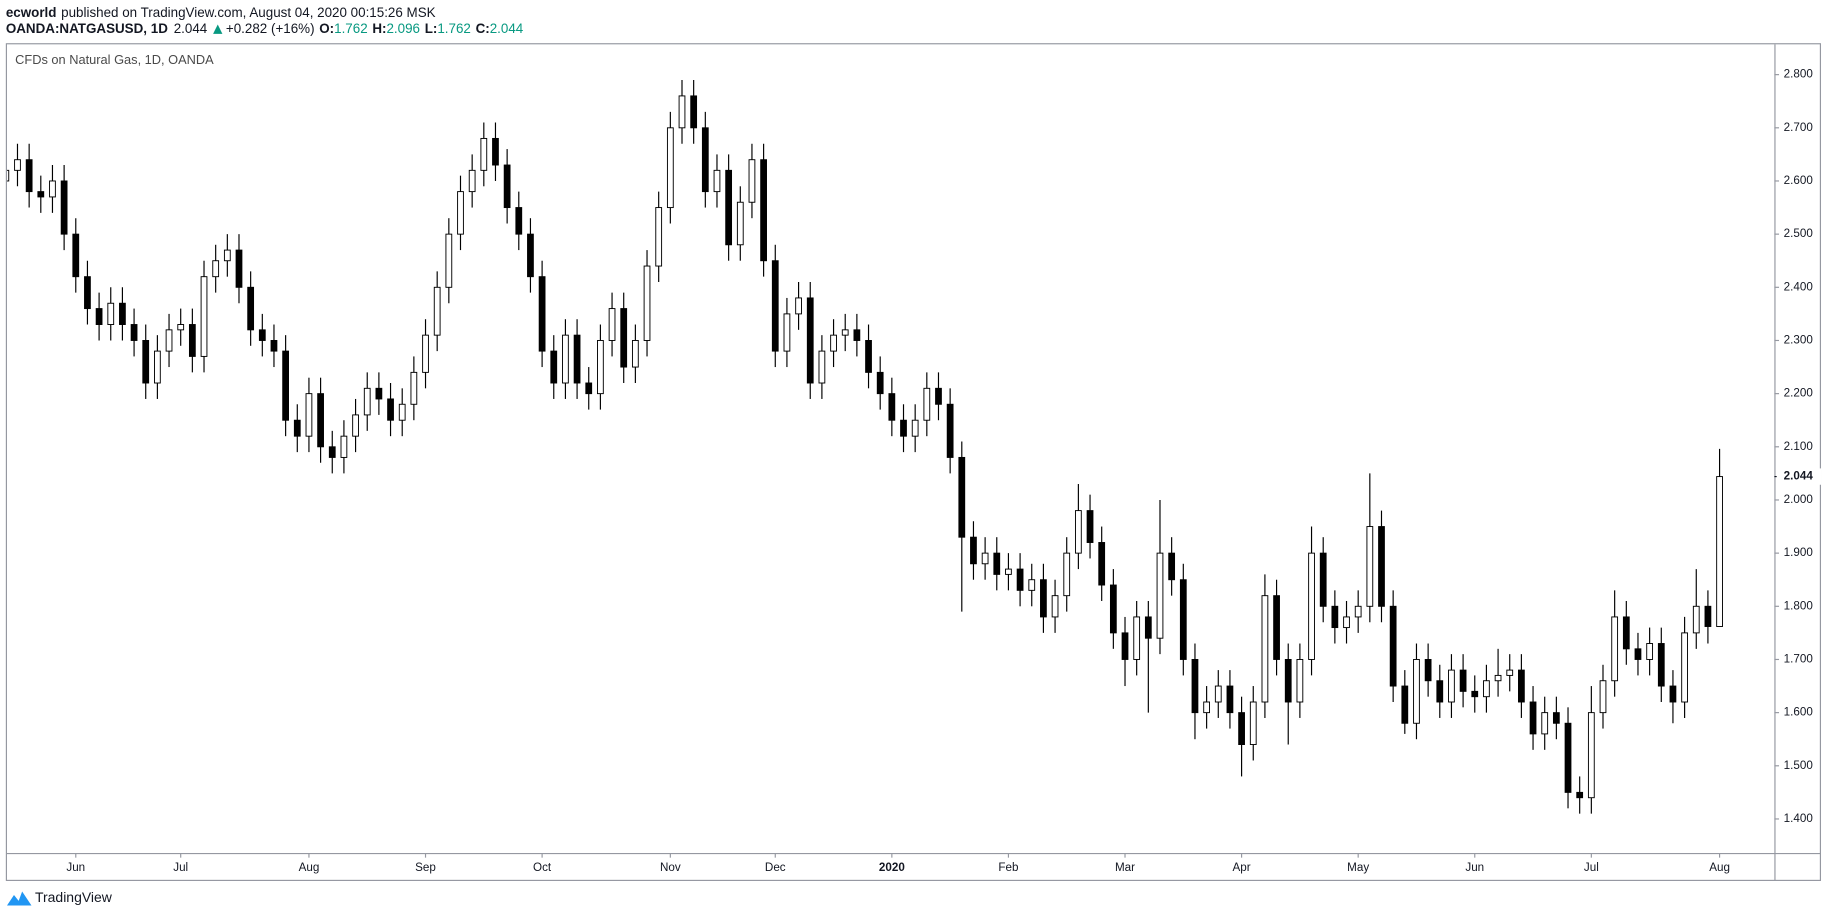 The width and height of the screenshot is (1828, 916). What do you see at coordinates (1799, 818) in the screenshot?
I see `y-tick-label: 1.400` at bounding box center [1799, 818].